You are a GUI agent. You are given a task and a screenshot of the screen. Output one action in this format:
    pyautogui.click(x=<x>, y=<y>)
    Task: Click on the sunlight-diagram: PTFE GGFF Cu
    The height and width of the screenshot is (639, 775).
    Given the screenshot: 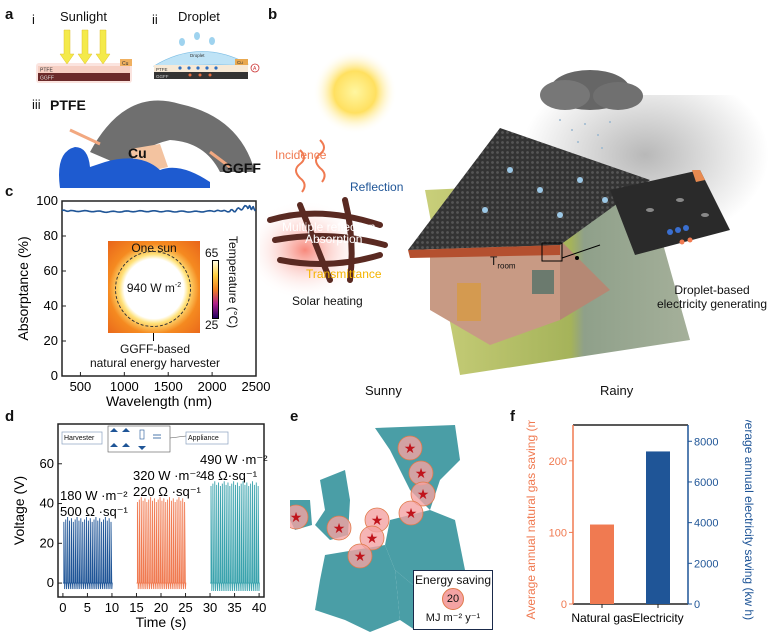 What is the action you would take?
    pyautogui.click(x=84, y=56)
    